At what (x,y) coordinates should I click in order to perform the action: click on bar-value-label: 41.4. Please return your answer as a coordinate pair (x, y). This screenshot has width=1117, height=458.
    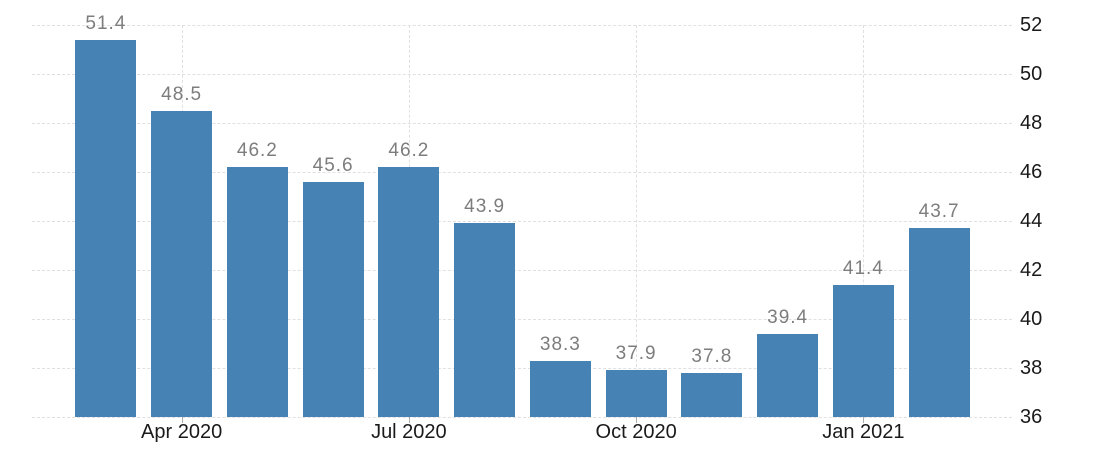
    Looking at the image, I should click on (863, 268).